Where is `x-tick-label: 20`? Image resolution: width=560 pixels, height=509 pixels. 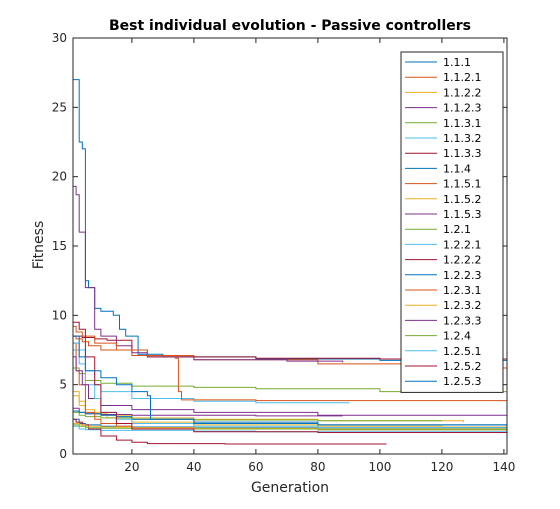 x-tick-label: 20 is located at coordinates (131, 467).